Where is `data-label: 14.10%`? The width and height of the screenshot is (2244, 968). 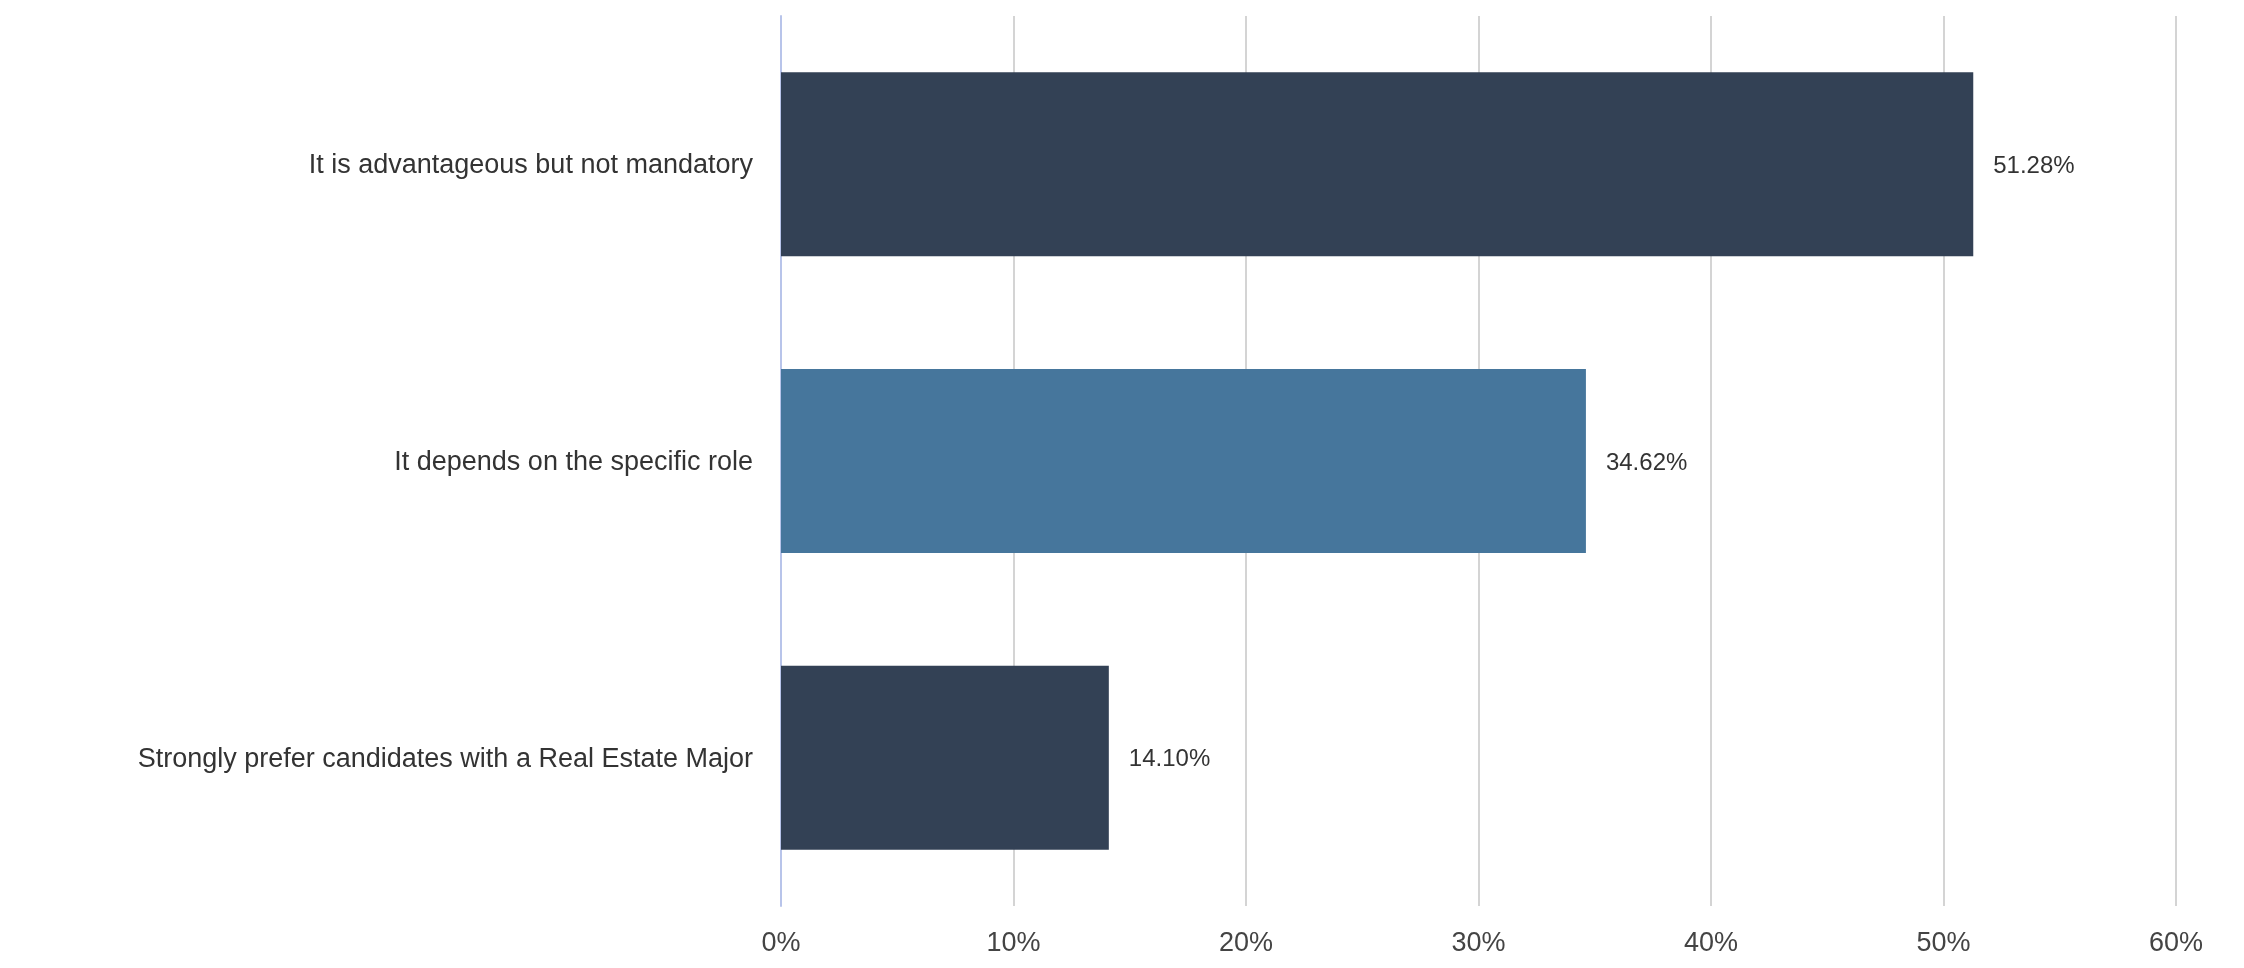
data-label: 14.10% is located at coordinates (1169, 758).